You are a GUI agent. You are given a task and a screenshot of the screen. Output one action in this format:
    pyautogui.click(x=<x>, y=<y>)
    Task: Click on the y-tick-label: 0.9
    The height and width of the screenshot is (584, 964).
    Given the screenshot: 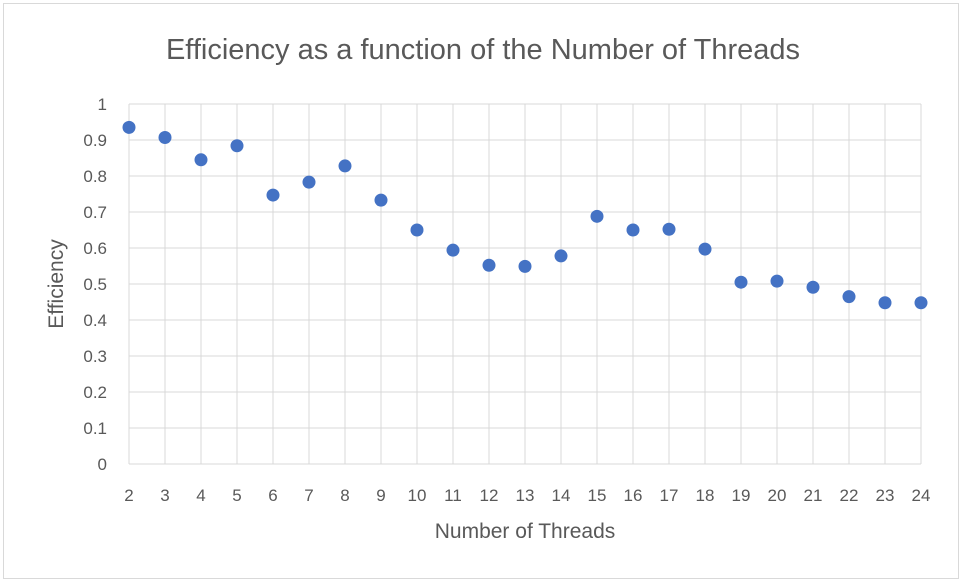 What is the action you would take?
    pyautogui.click(x=95, y=140)
    